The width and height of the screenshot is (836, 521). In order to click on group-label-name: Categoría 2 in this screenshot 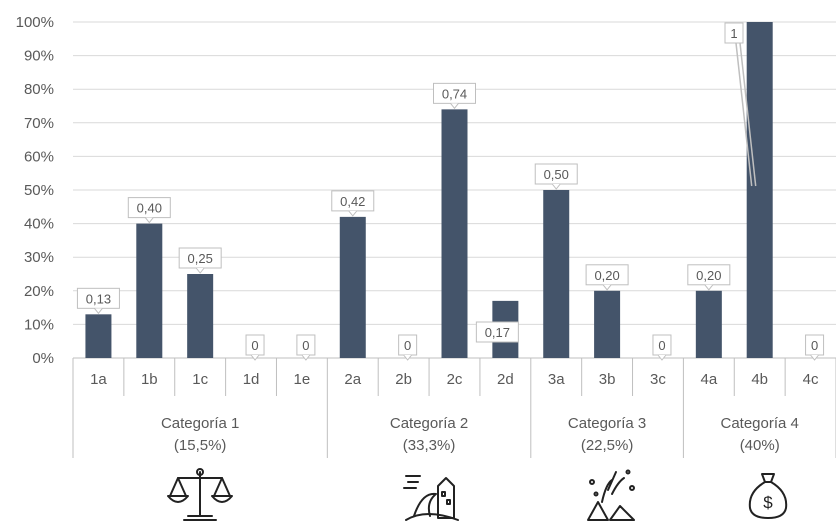, I will do `click(429, 423)`.